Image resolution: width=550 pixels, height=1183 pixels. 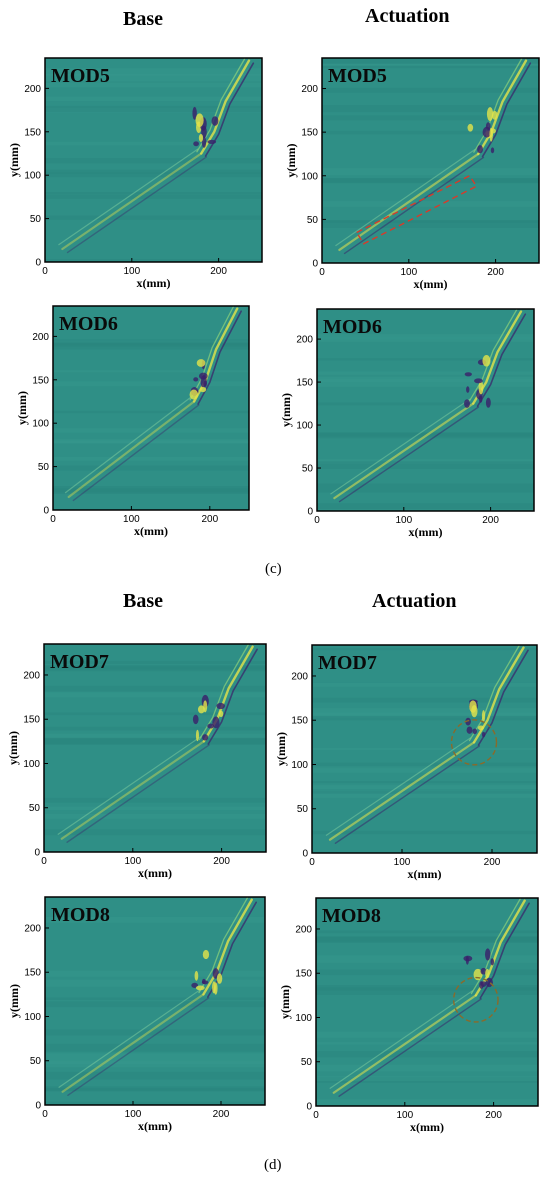 I want to click on dashed-rectangle-annotation, so click(x=416, y=209).